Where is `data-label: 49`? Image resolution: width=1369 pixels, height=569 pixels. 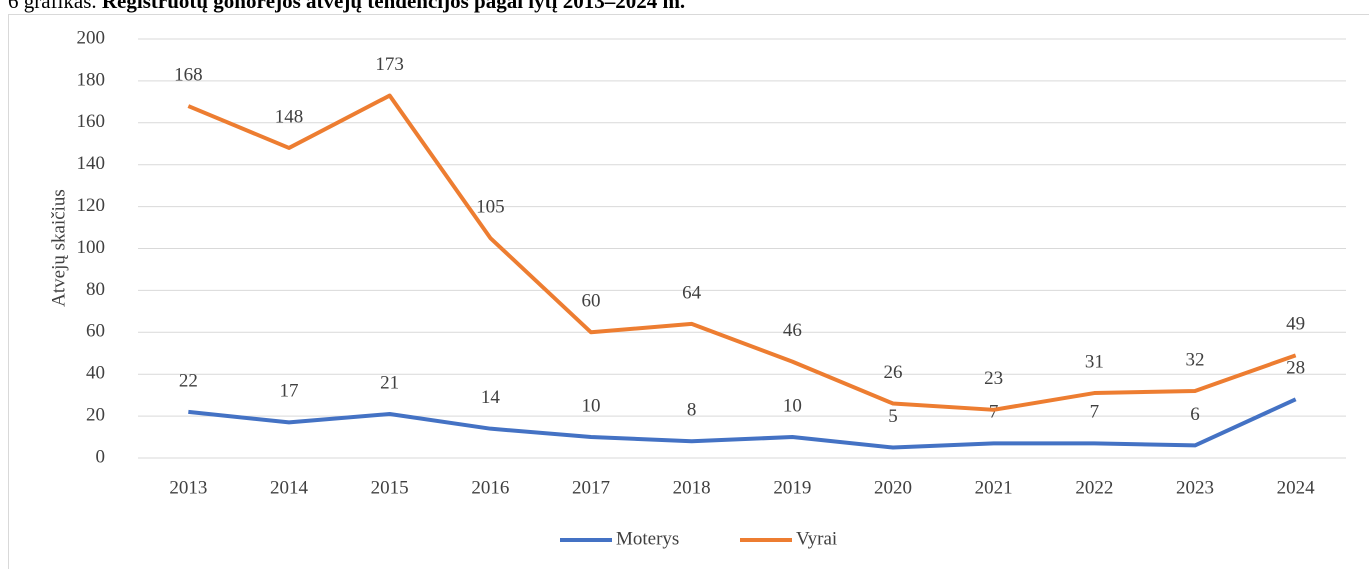 data-label: 49 is located at coordinates (1295, 324).